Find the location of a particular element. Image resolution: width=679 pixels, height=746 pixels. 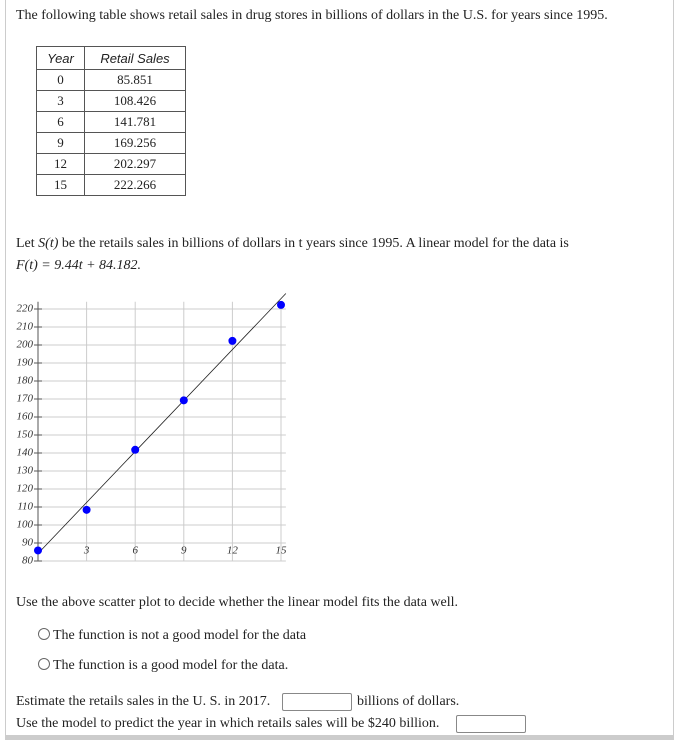

table-cell: 169.256 is located at coordinates (135, 143).